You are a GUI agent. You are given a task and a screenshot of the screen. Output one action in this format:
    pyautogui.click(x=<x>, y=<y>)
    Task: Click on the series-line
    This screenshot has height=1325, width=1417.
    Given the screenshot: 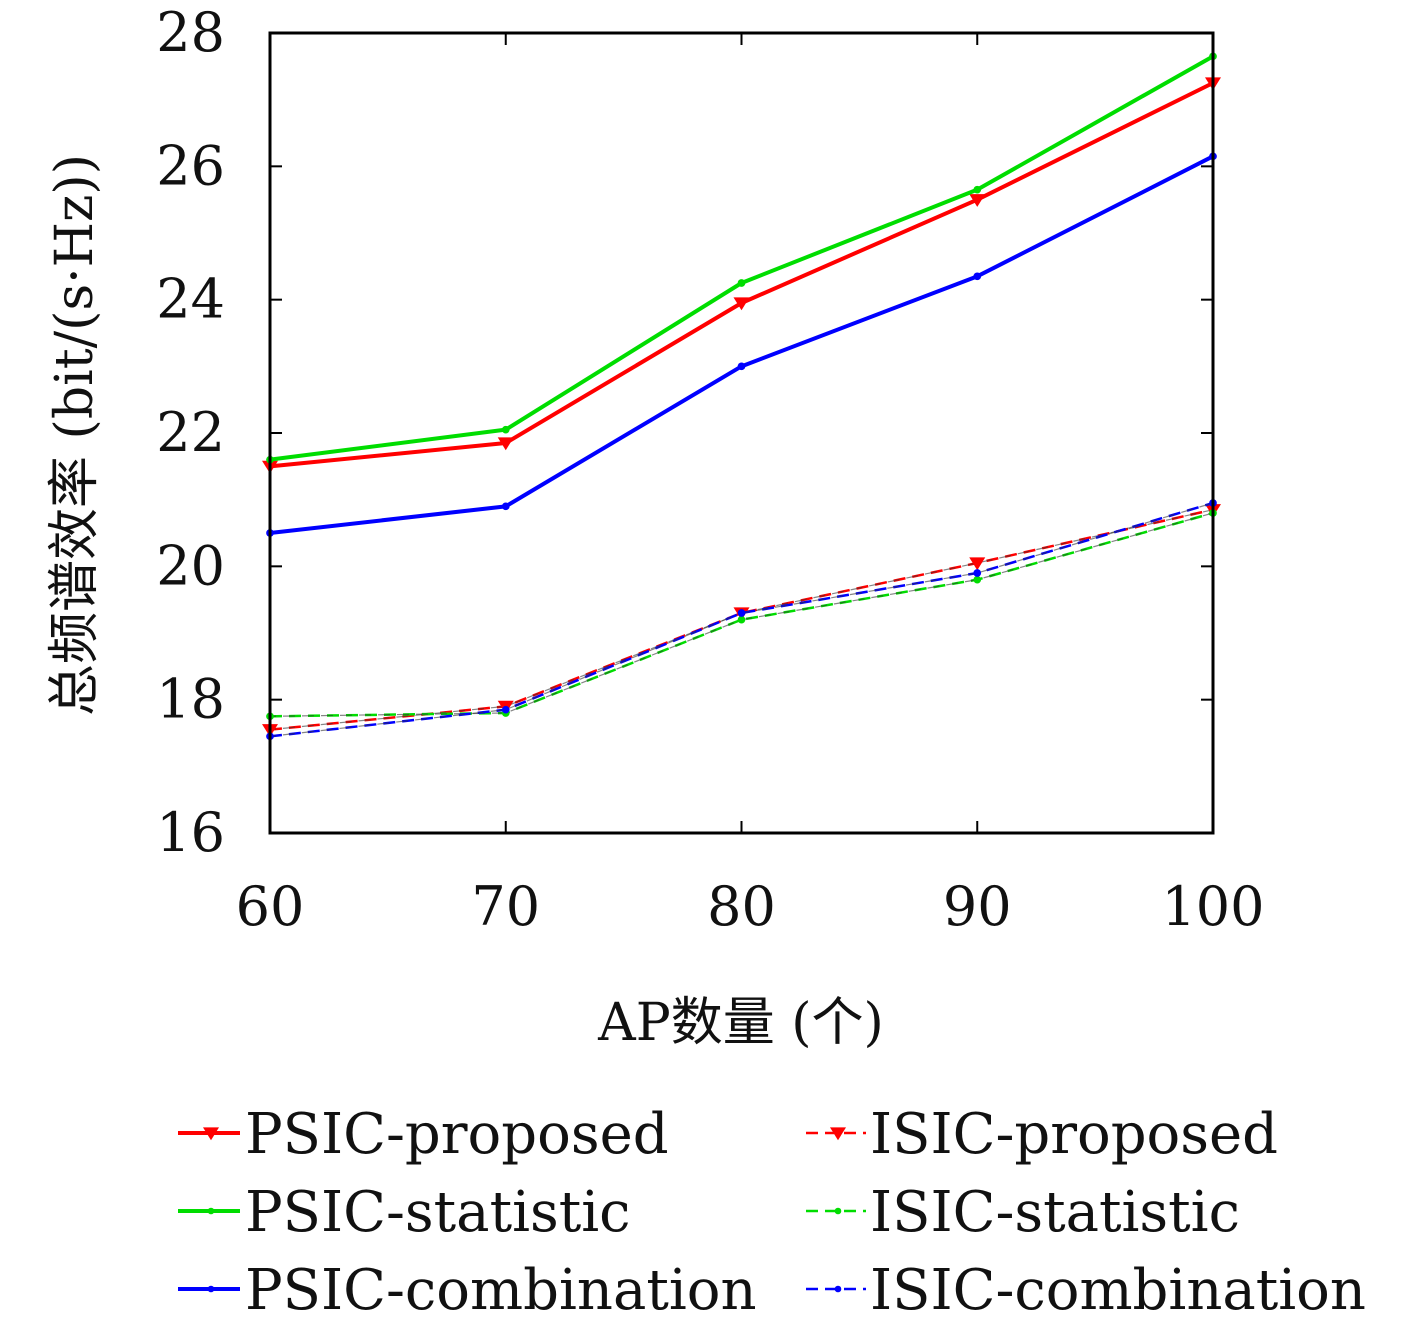 What is the action you would take?
    pyautogui.click(x=741, y=619)
    